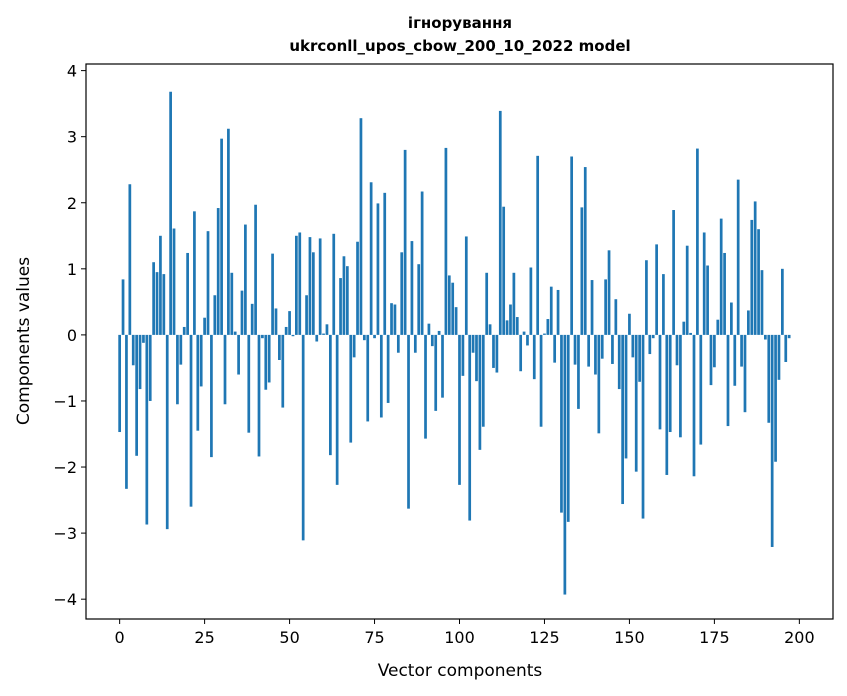 Image resolution: width=847 pixels, height=696 pixels. What do you see at coordinates (714, 637) in the screenshot?
I see `x-tick-label: 175` at bounding box center [714, 637].